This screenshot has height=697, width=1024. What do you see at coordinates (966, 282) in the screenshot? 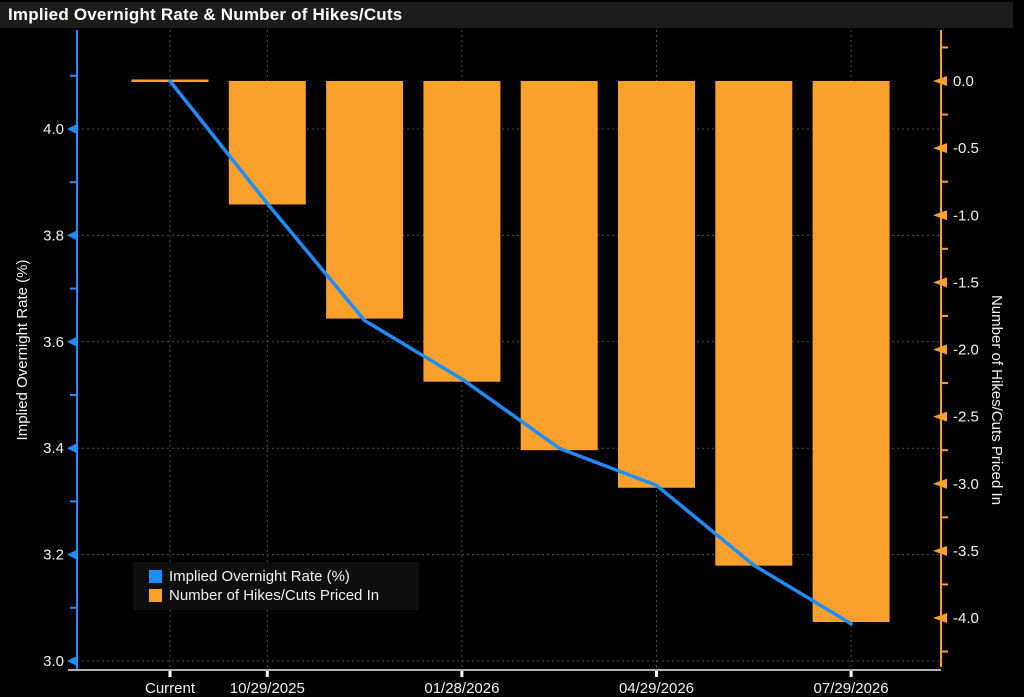
I see `right-tick-label: -1.5` at bounding box center [966, 282].